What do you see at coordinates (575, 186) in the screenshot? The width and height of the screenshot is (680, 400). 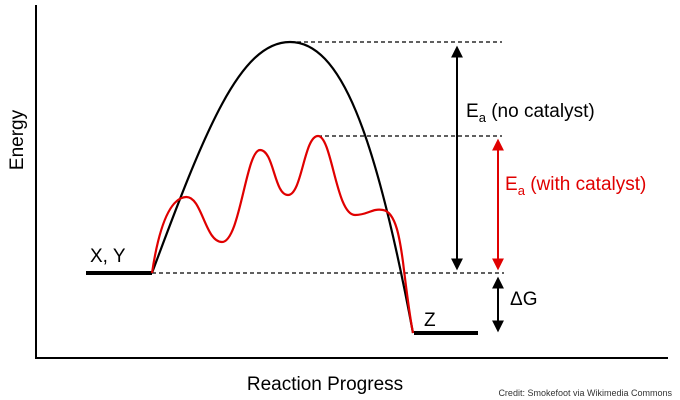 I see `ea-with-catalyst-label: Ea (with catalyst)` at bounding box center [575, 186].